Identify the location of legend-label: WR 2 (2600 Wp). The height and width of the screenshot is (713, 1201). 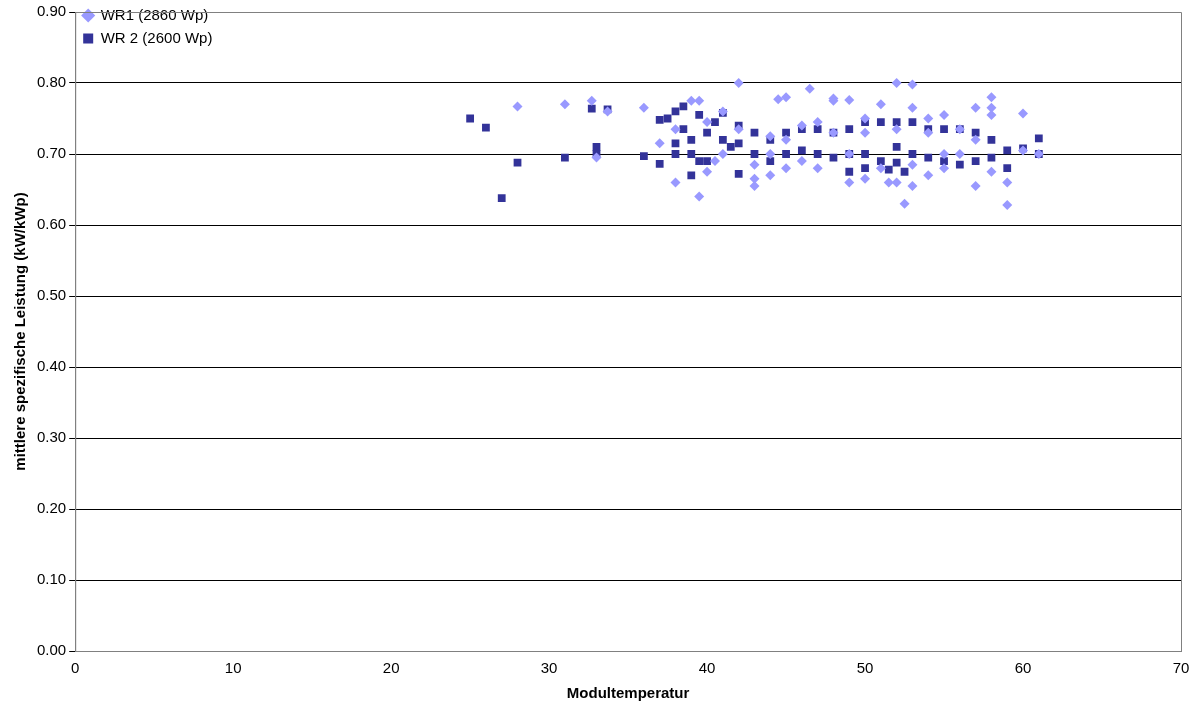
(156, 37).